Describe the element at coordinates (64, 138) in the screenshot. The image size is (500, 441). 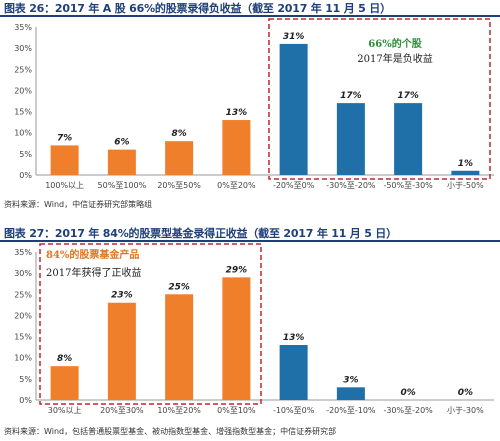
I see `data-label: 7%` at that location.